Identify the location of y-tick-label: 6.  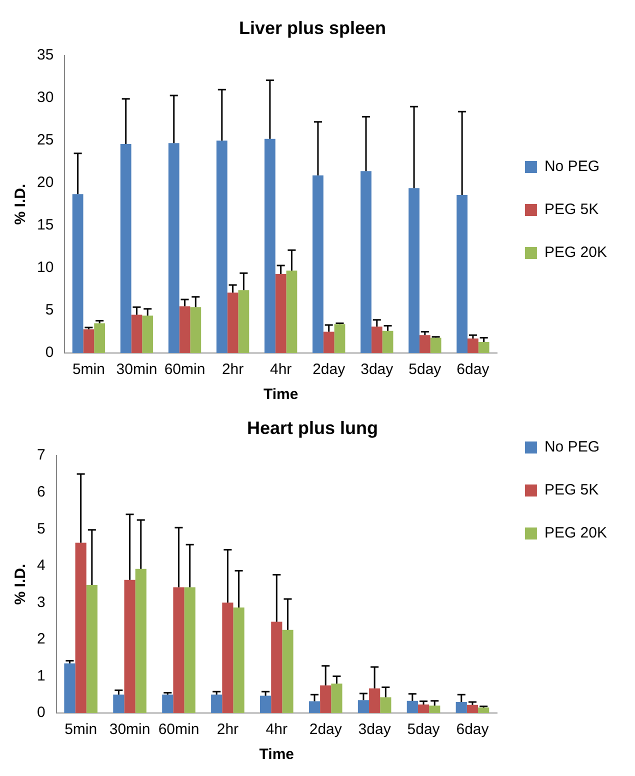
(41, 492).